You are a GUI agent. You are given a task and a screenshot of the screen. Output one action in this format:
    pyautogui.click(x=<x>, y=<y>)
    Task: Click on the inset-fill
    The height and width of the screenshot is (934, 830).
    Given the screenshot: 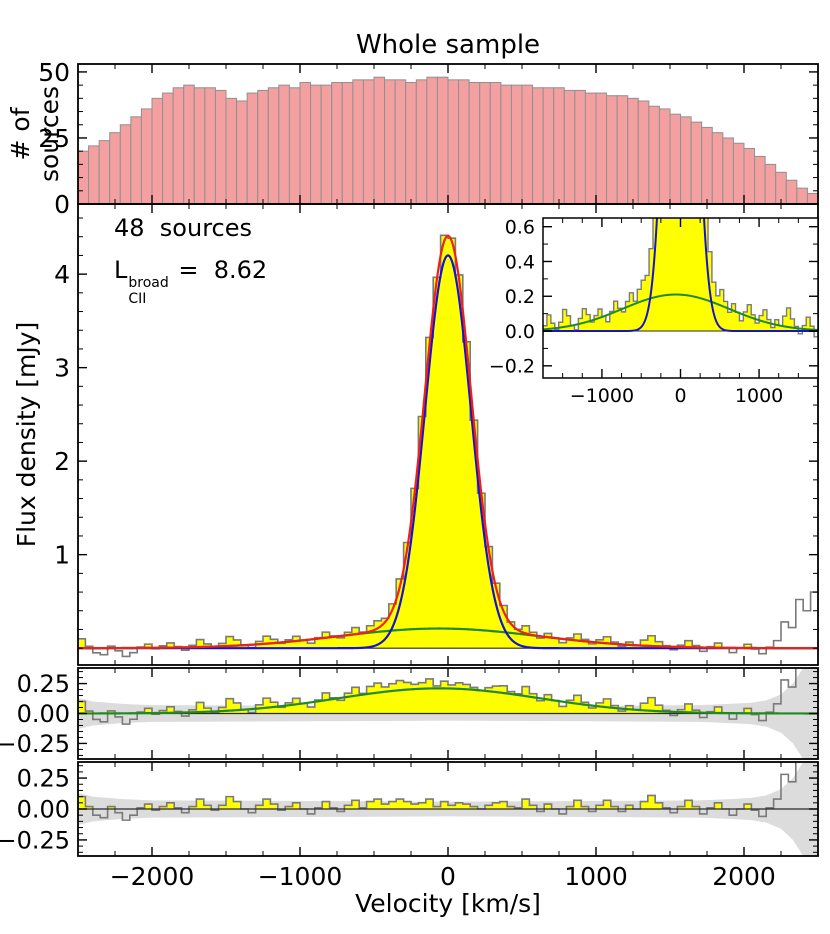 What is the action you would take?
    pyautogui.click(x=680, y=275)
    